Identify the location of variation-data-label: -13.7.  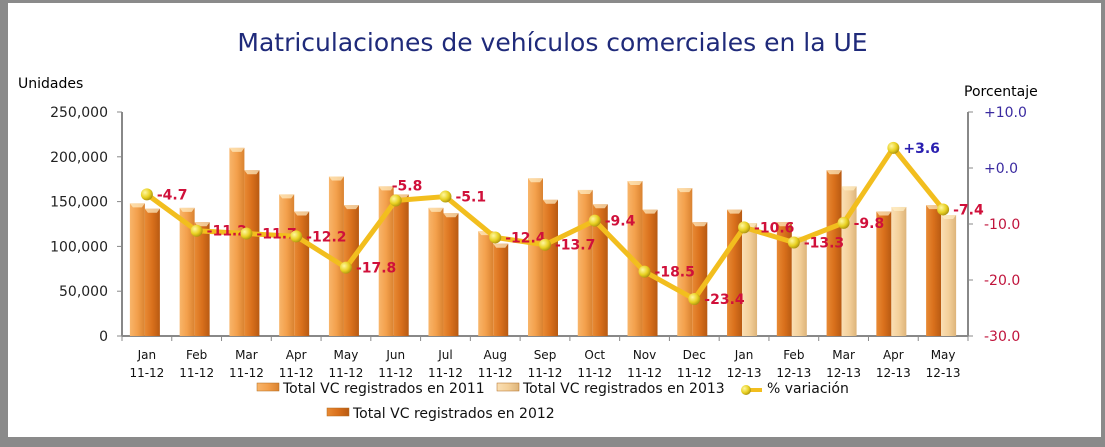
(575, 246).